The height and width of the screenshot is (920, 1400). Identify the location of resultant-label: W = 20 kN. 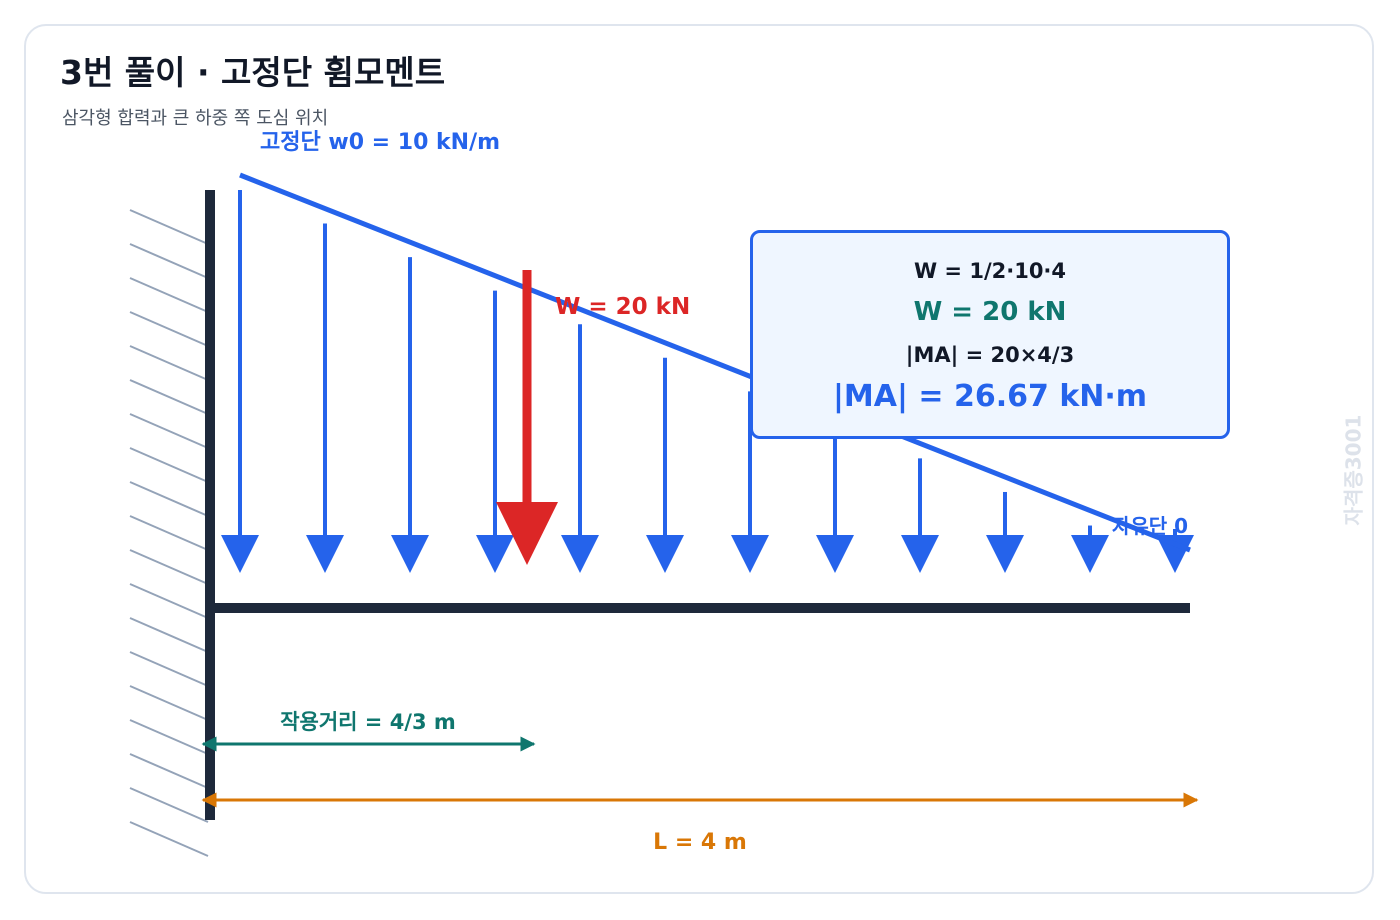
(622, 307).